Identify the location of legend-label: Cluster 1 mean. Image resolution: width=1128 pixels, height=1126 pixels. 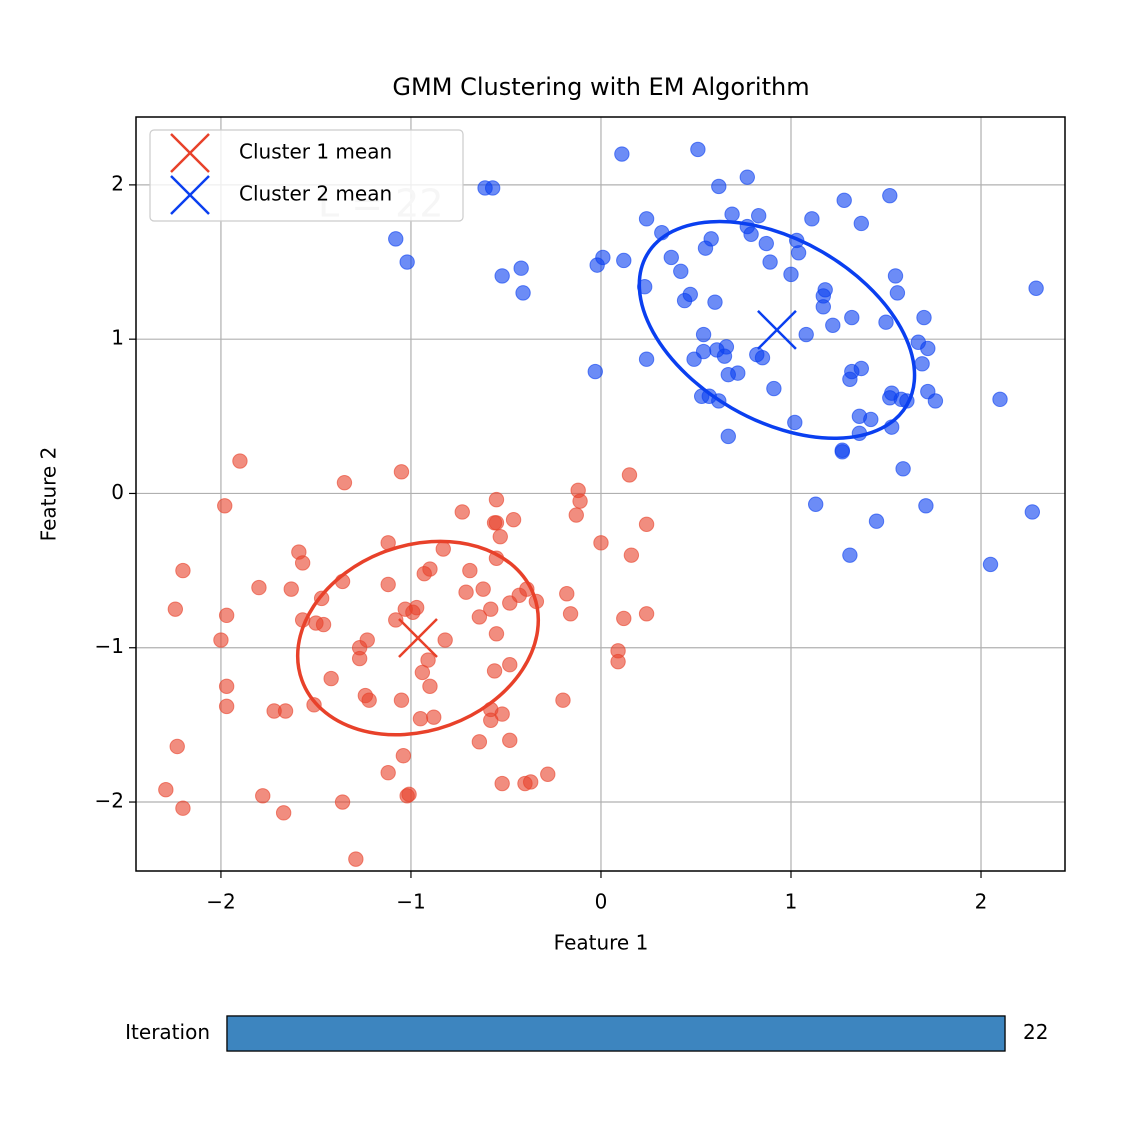
(315, 152).